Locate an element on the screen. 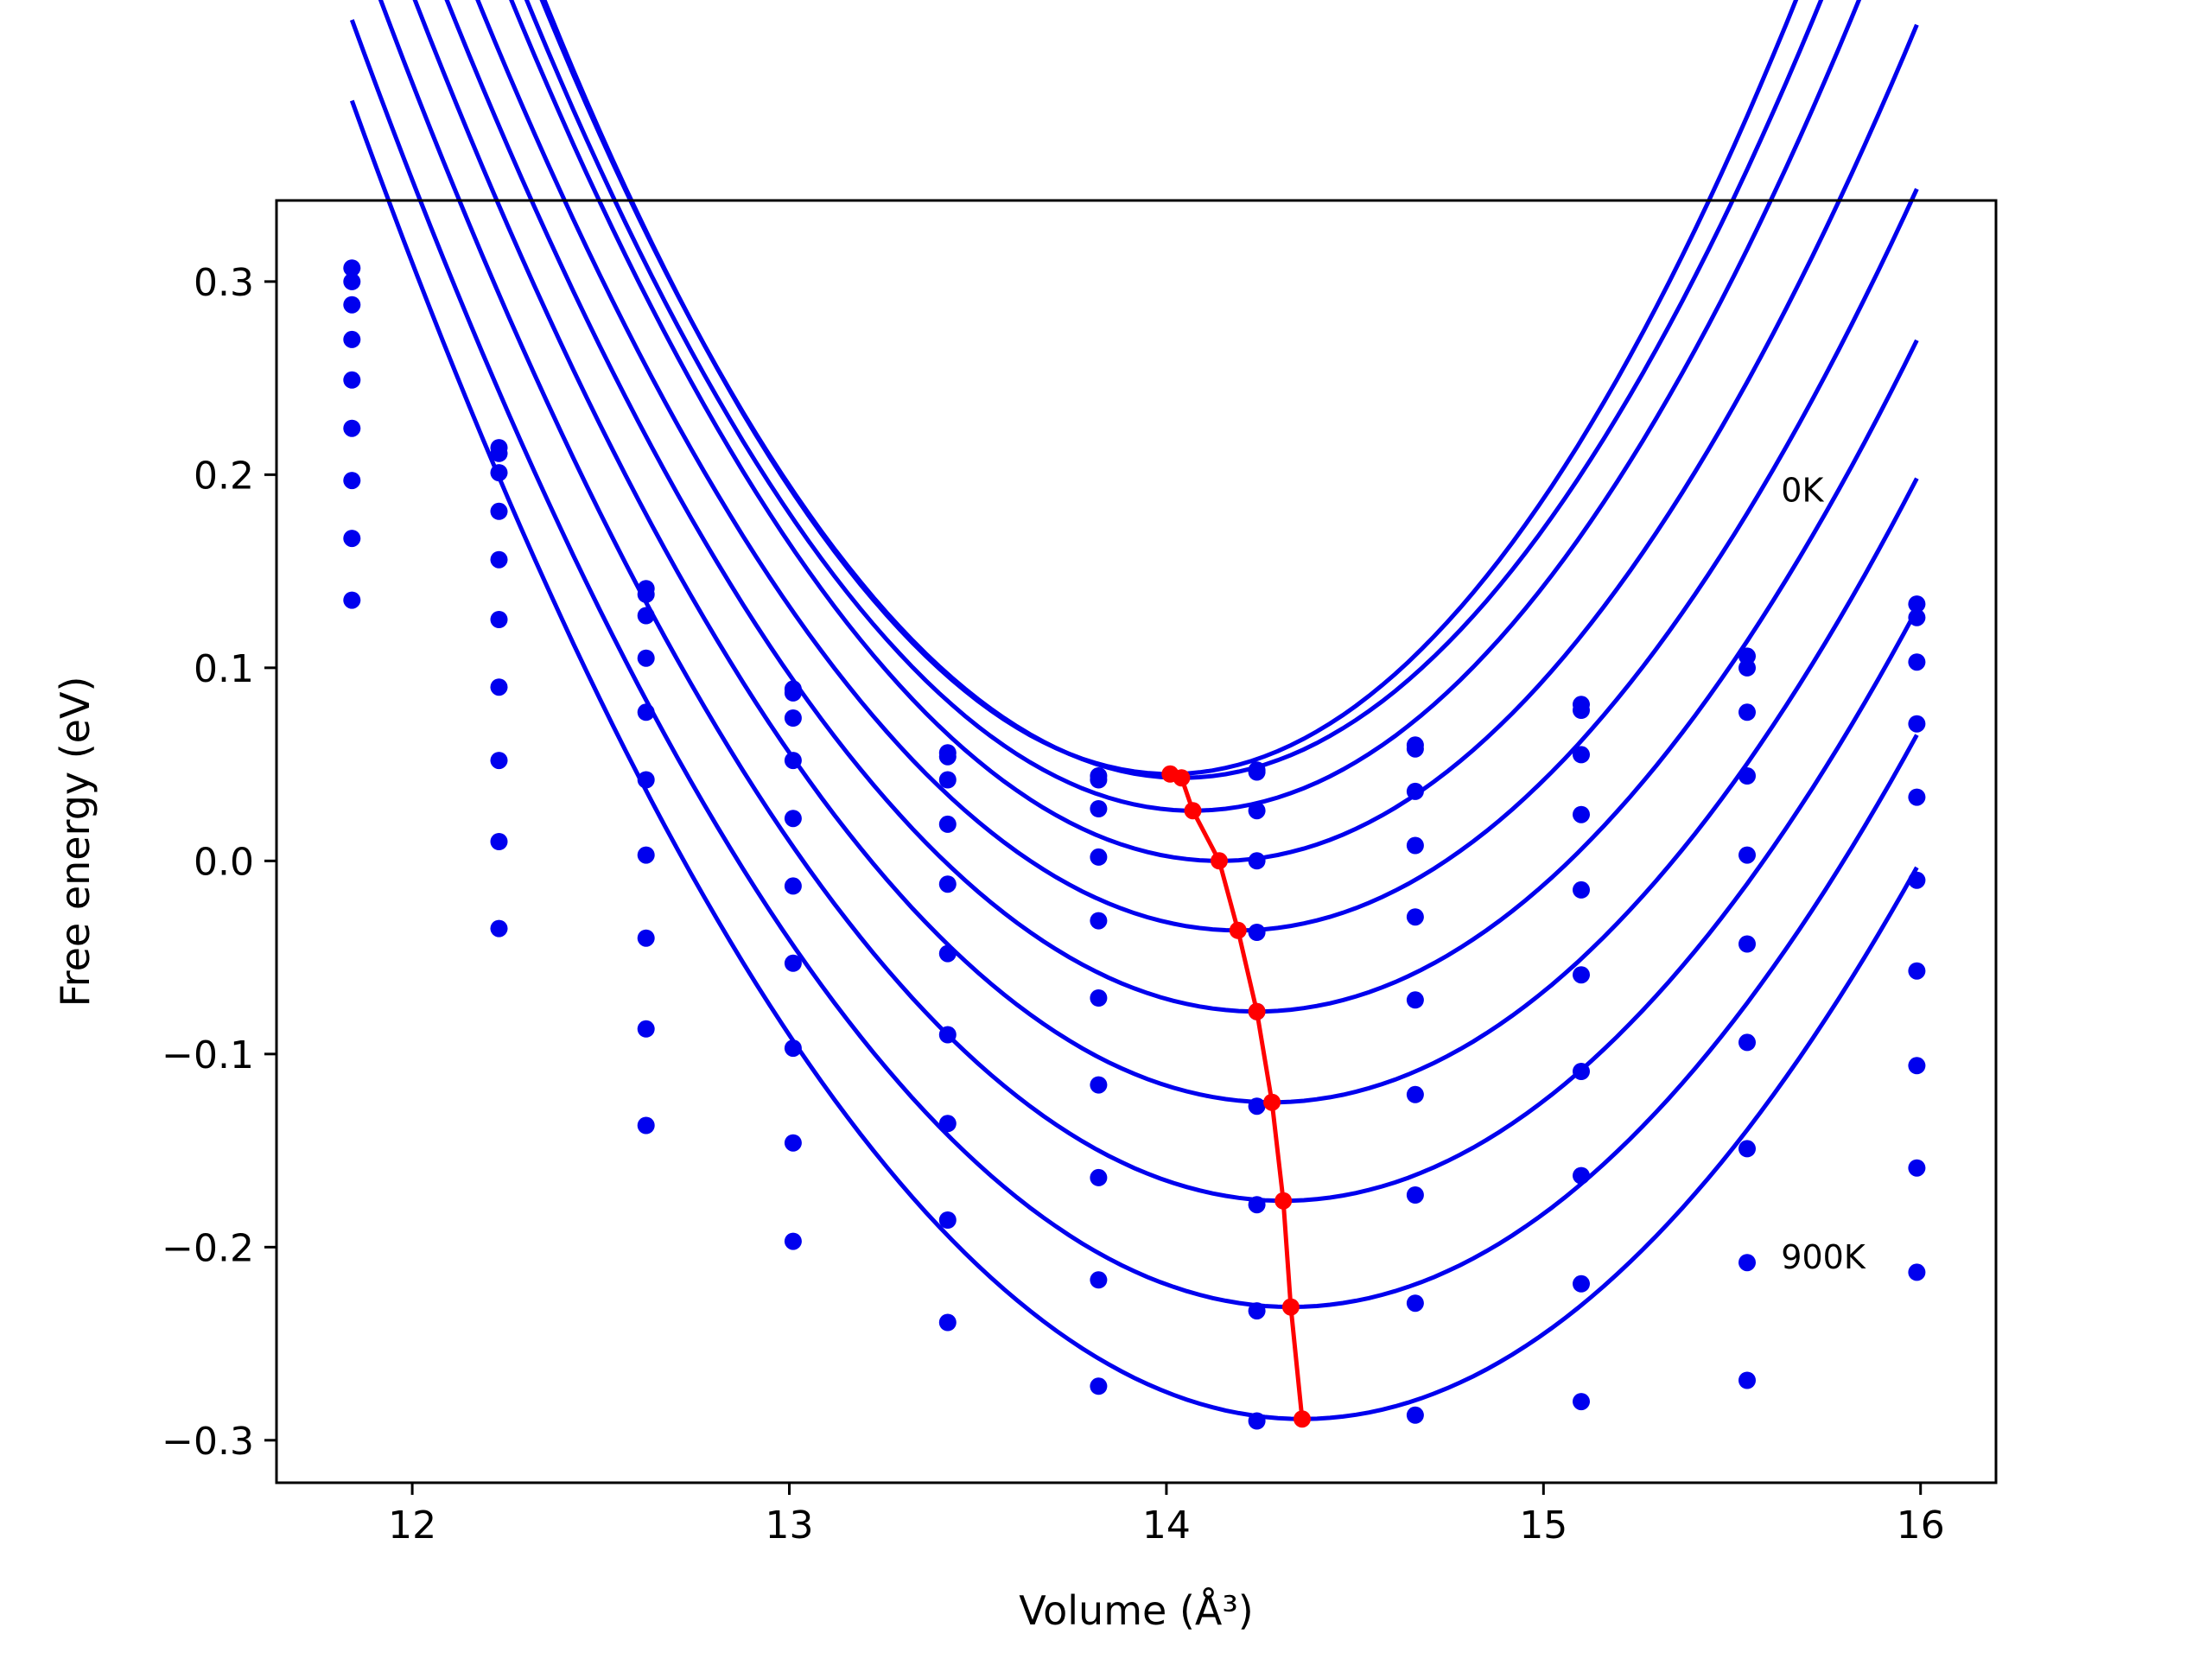 The width and height of the screenshot is (2212, 1659). y-tick-label: −0.3 is located at coordinates (208, 1442).